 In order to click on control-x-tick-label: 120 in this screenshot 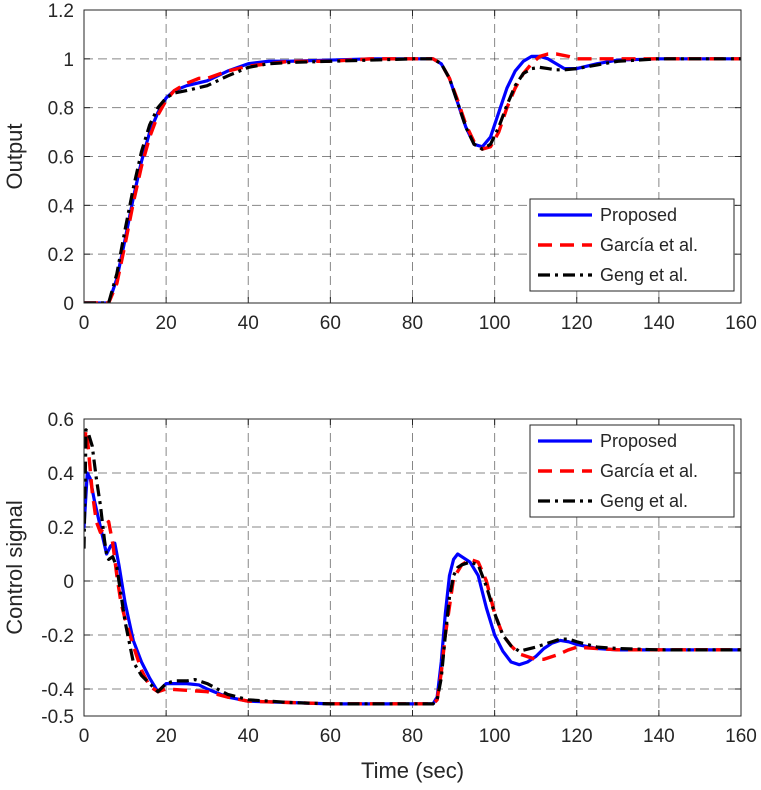, I will do `click(577, 736)`.